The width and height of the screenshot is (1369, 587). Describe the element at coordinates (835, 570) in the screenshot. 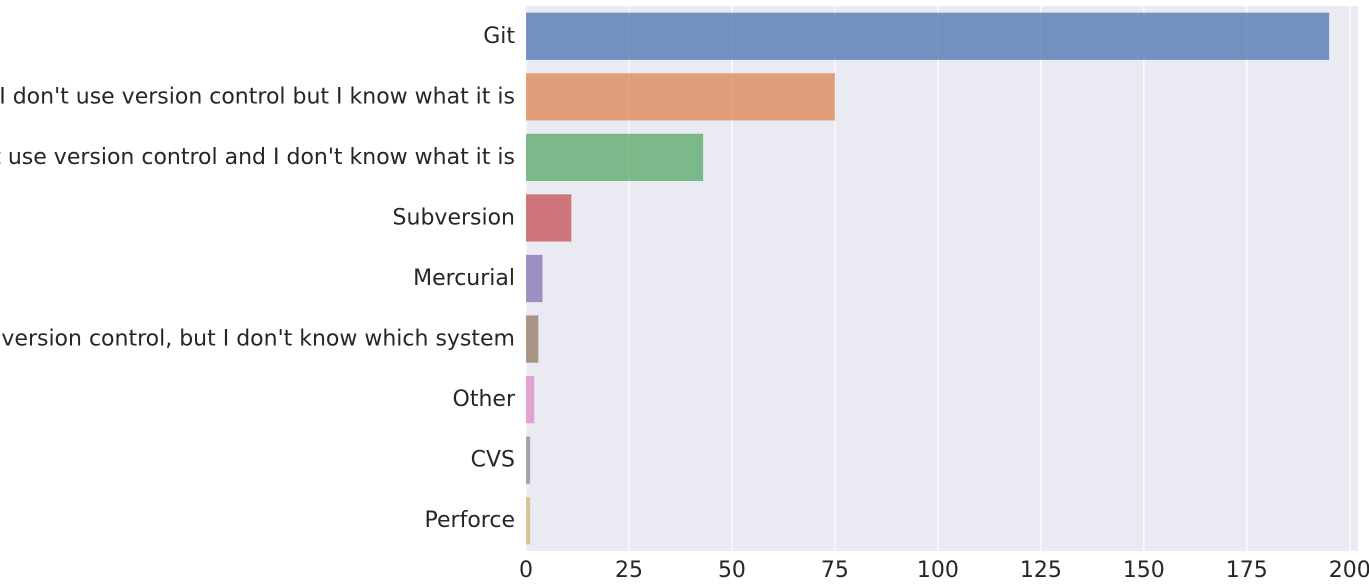

I see `x-tick-label: 75` at that location.